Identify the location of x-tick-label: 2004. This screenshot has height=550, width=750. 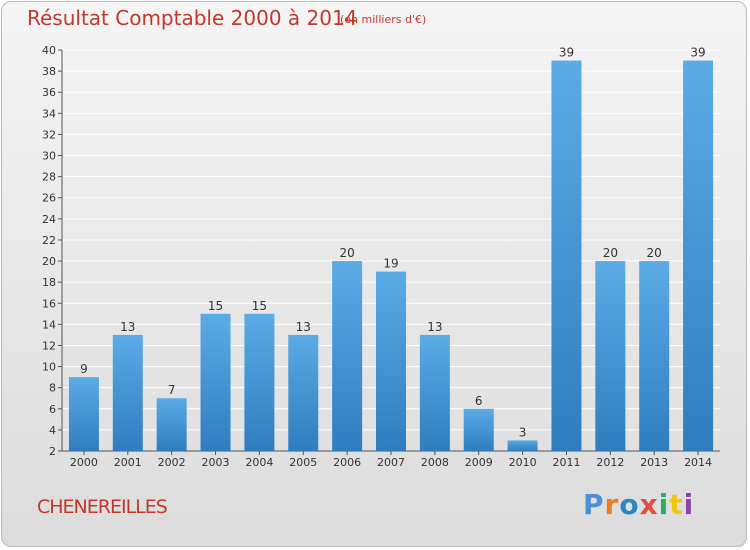
(259, 462).